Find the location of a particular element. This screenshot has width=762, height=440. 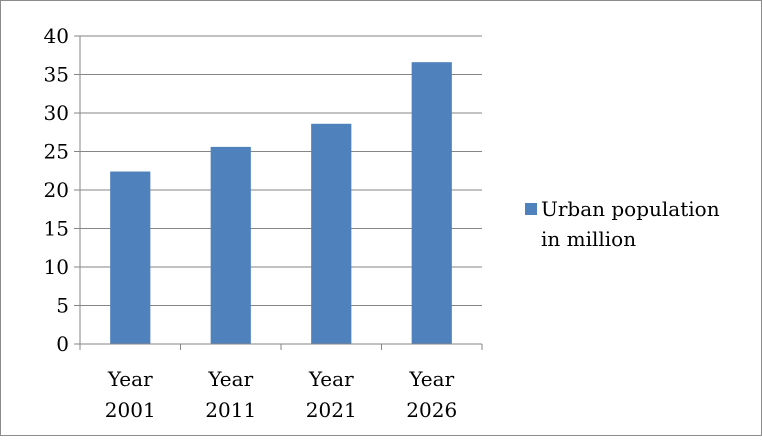

y-tick-labels: 0 5 10 15 20 25 30 35 40 is located at coordinates (56, 190).